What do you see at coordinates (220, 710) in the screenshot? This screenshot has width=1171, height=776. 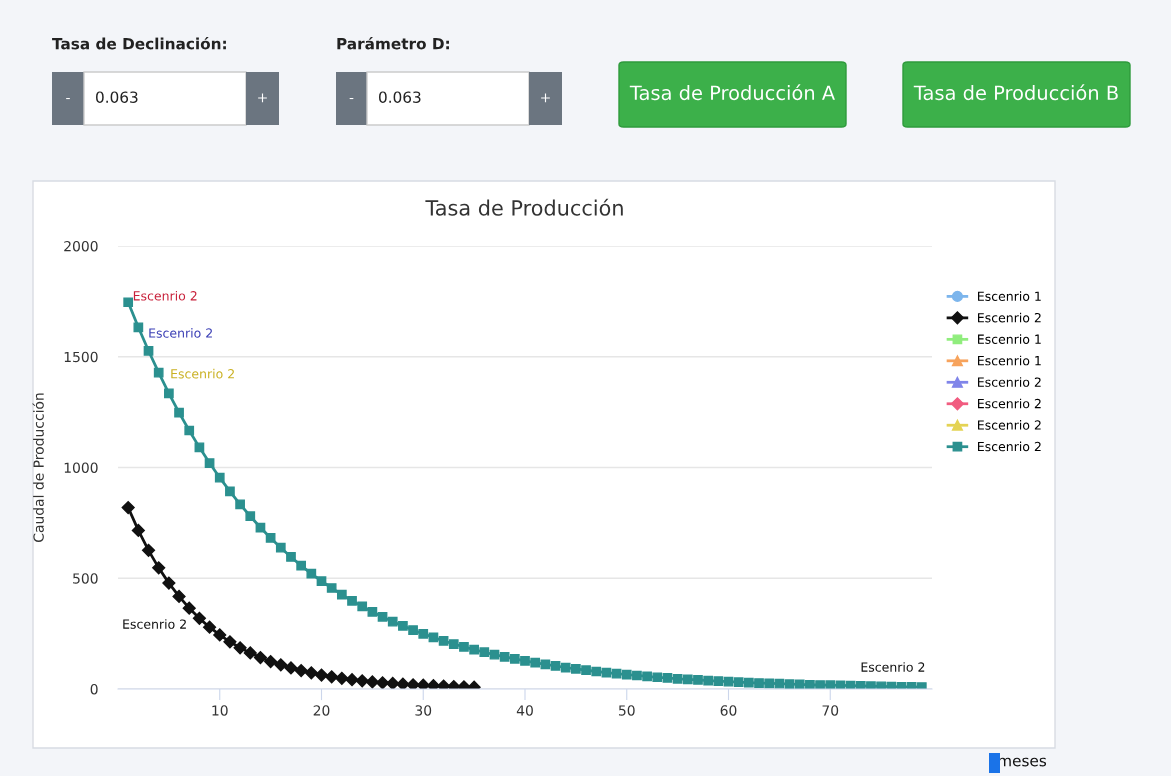 I see `x-tick-label: 10` at bounding box center [220, 710].